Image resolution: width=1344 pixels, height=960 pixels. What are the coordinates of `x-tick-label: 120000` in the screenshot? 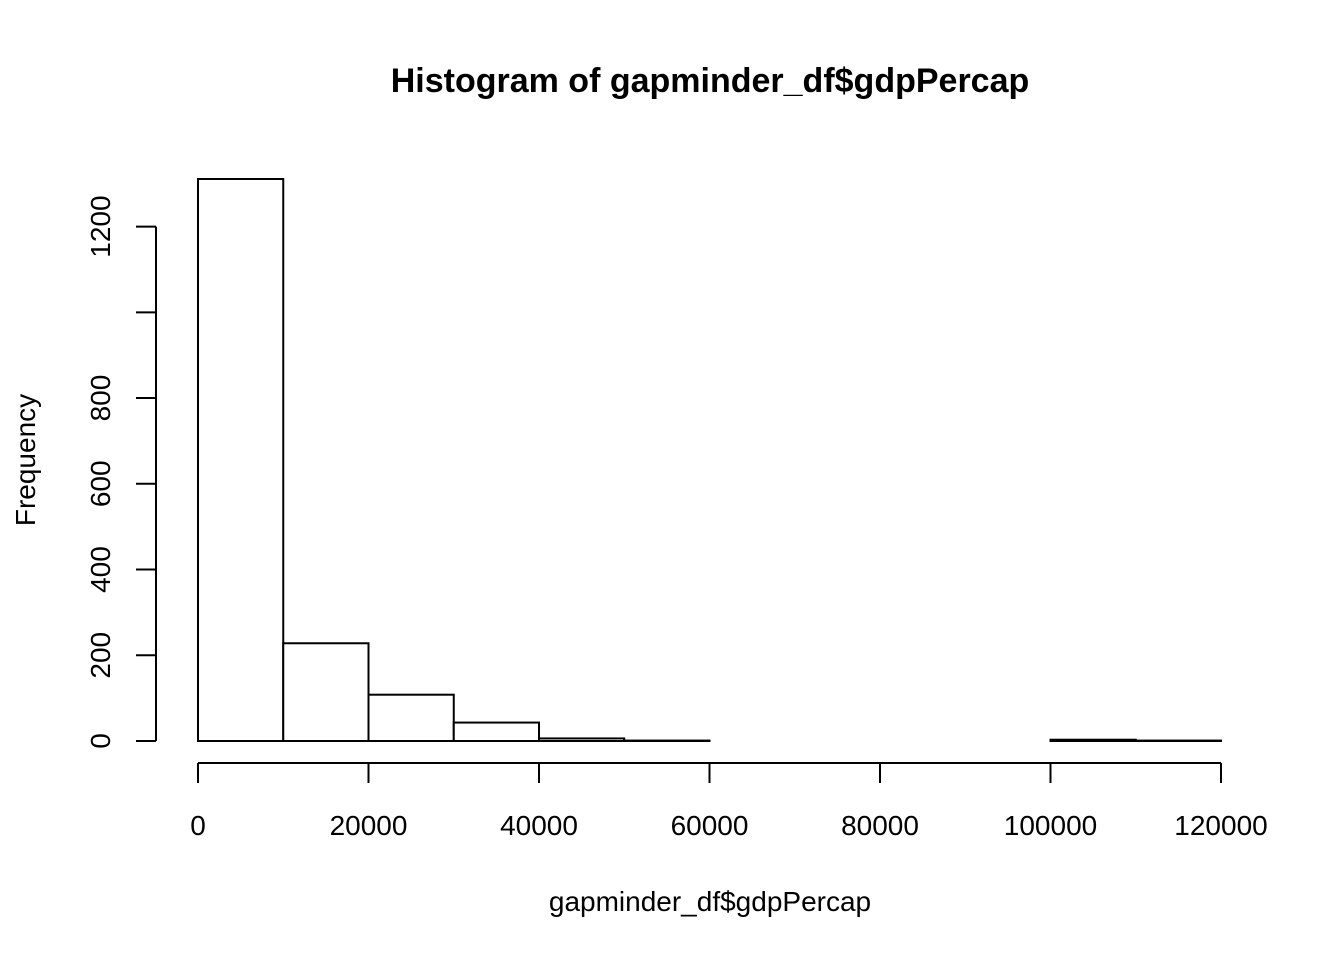 It's located at (1220, 825).